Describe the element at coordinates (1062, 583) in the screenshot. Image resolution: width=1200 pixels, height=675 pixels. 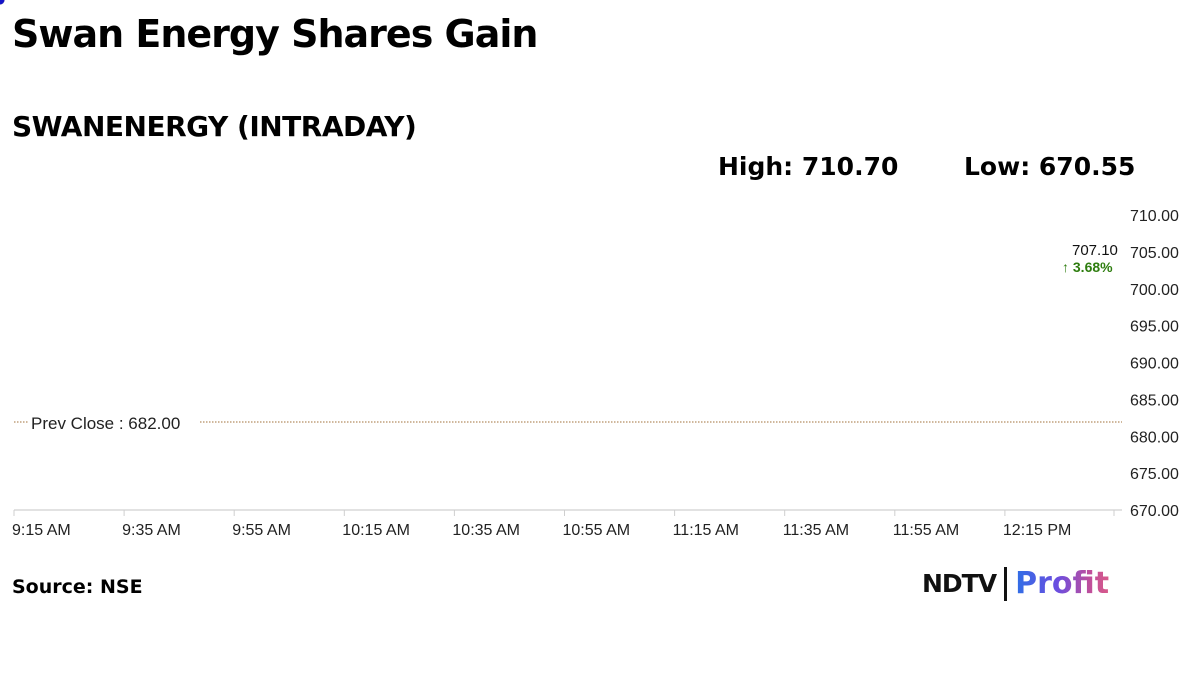
I see `logo-profit: Profit` at that location.